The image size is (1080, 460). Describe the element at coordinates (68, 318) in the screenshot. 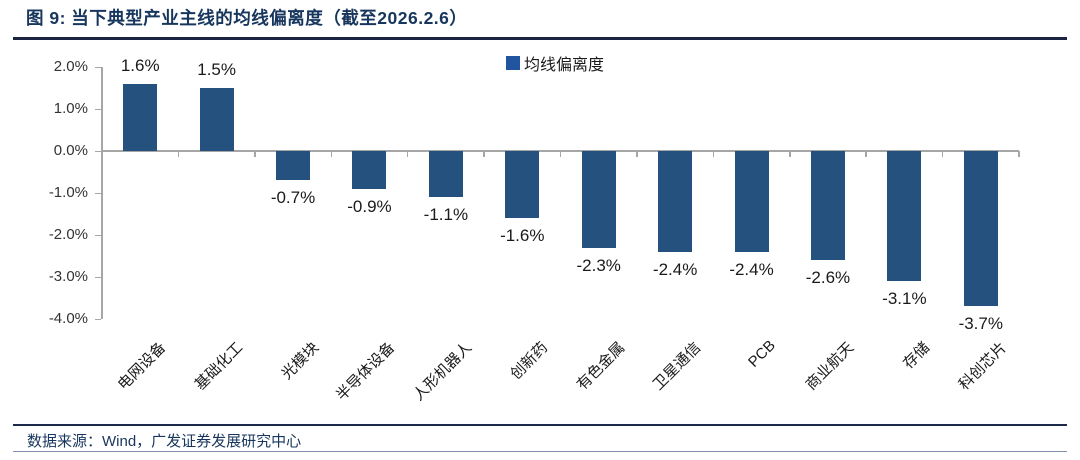

I see `y-axis-tick-label: -4.0%` at that location.